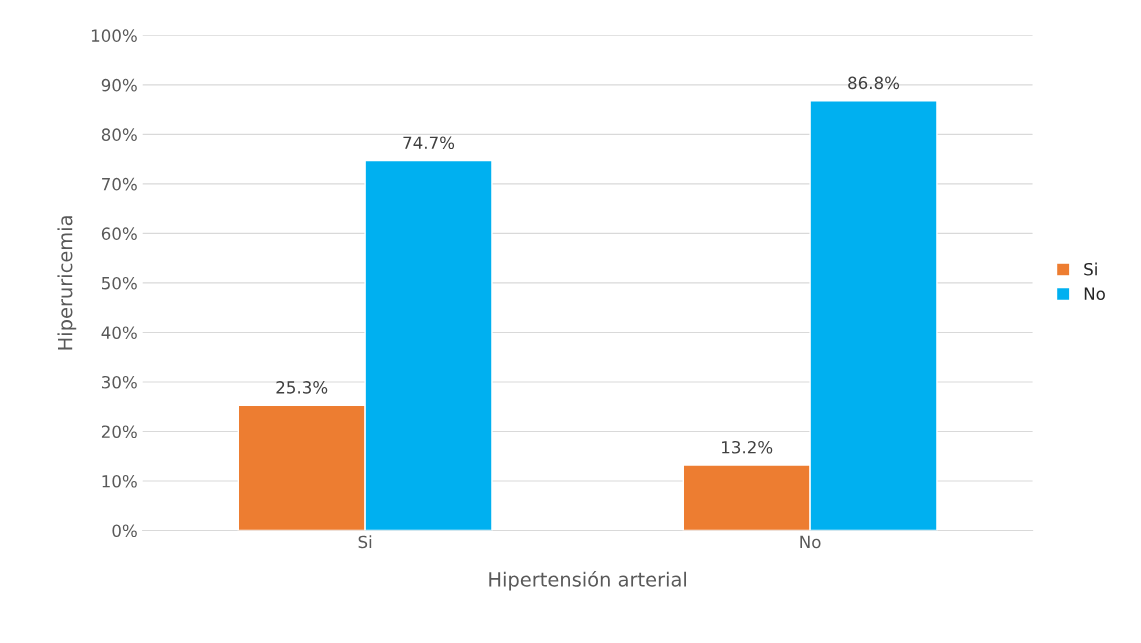  What do you see at coordinates (119, 184) in the screenshot?
I see `y-tick-label: 70%` at bounding box center [119, 184].